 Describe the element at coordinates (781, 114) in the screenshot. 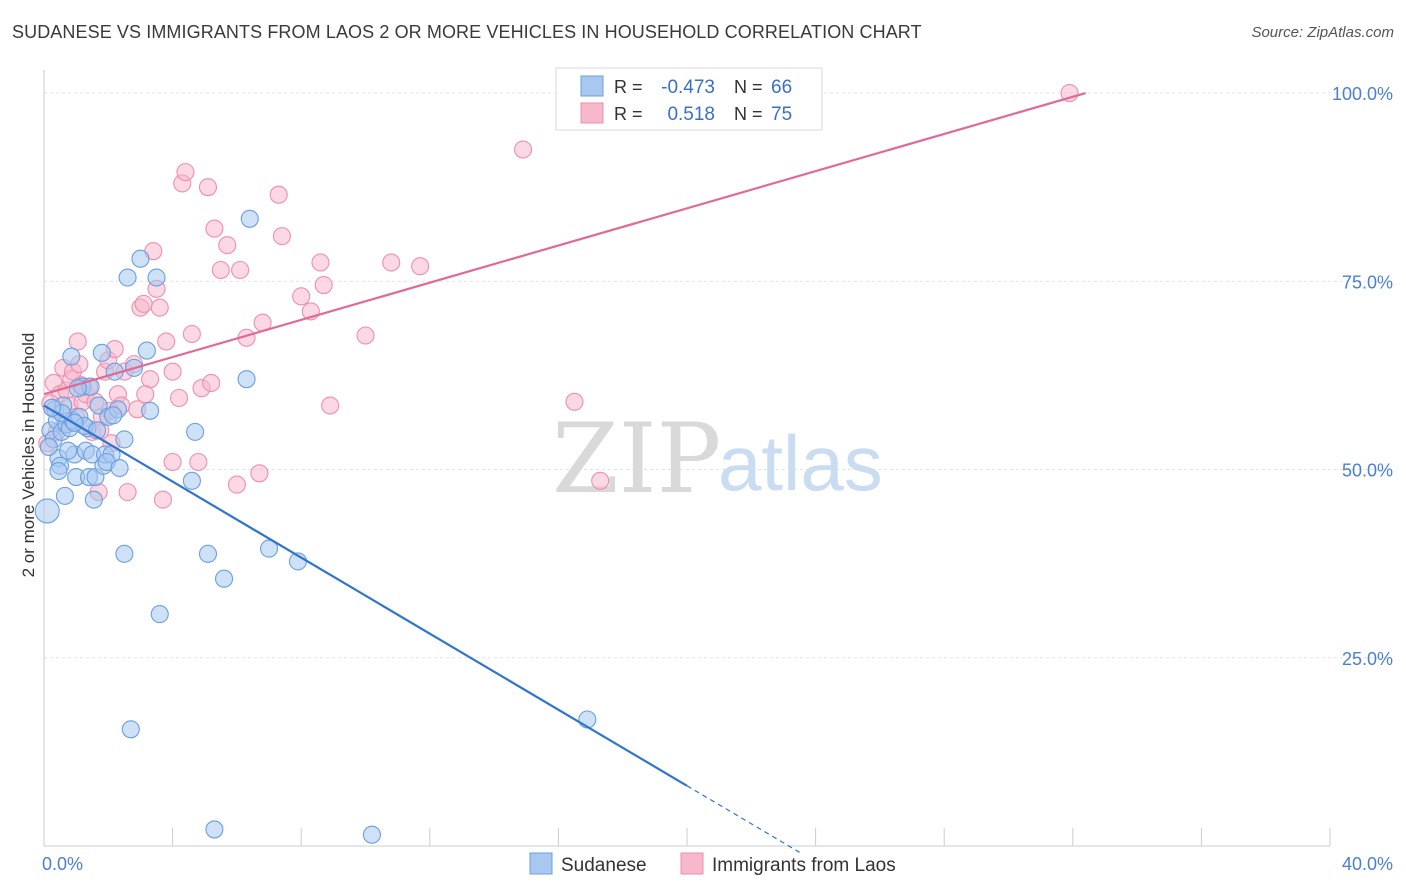

I see `legend-n-value-2: 75` at that location.